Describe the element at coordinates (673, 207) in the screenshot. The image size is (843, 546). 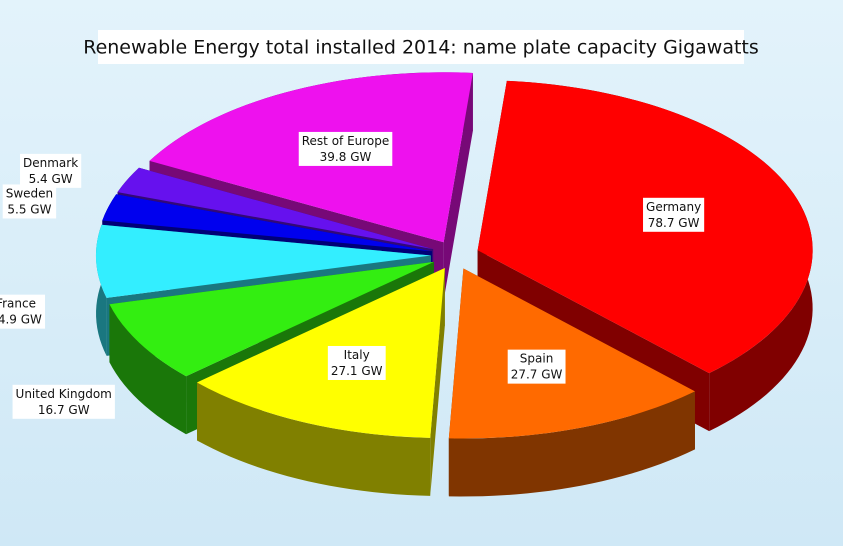
I see `category-label: Germany` at that location.